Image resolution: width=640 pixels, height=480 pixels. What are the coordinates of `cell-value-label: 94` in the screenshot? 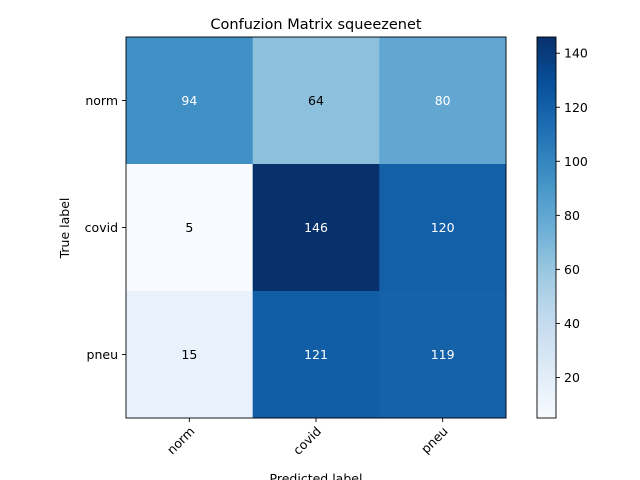 It's located at (189, 100).